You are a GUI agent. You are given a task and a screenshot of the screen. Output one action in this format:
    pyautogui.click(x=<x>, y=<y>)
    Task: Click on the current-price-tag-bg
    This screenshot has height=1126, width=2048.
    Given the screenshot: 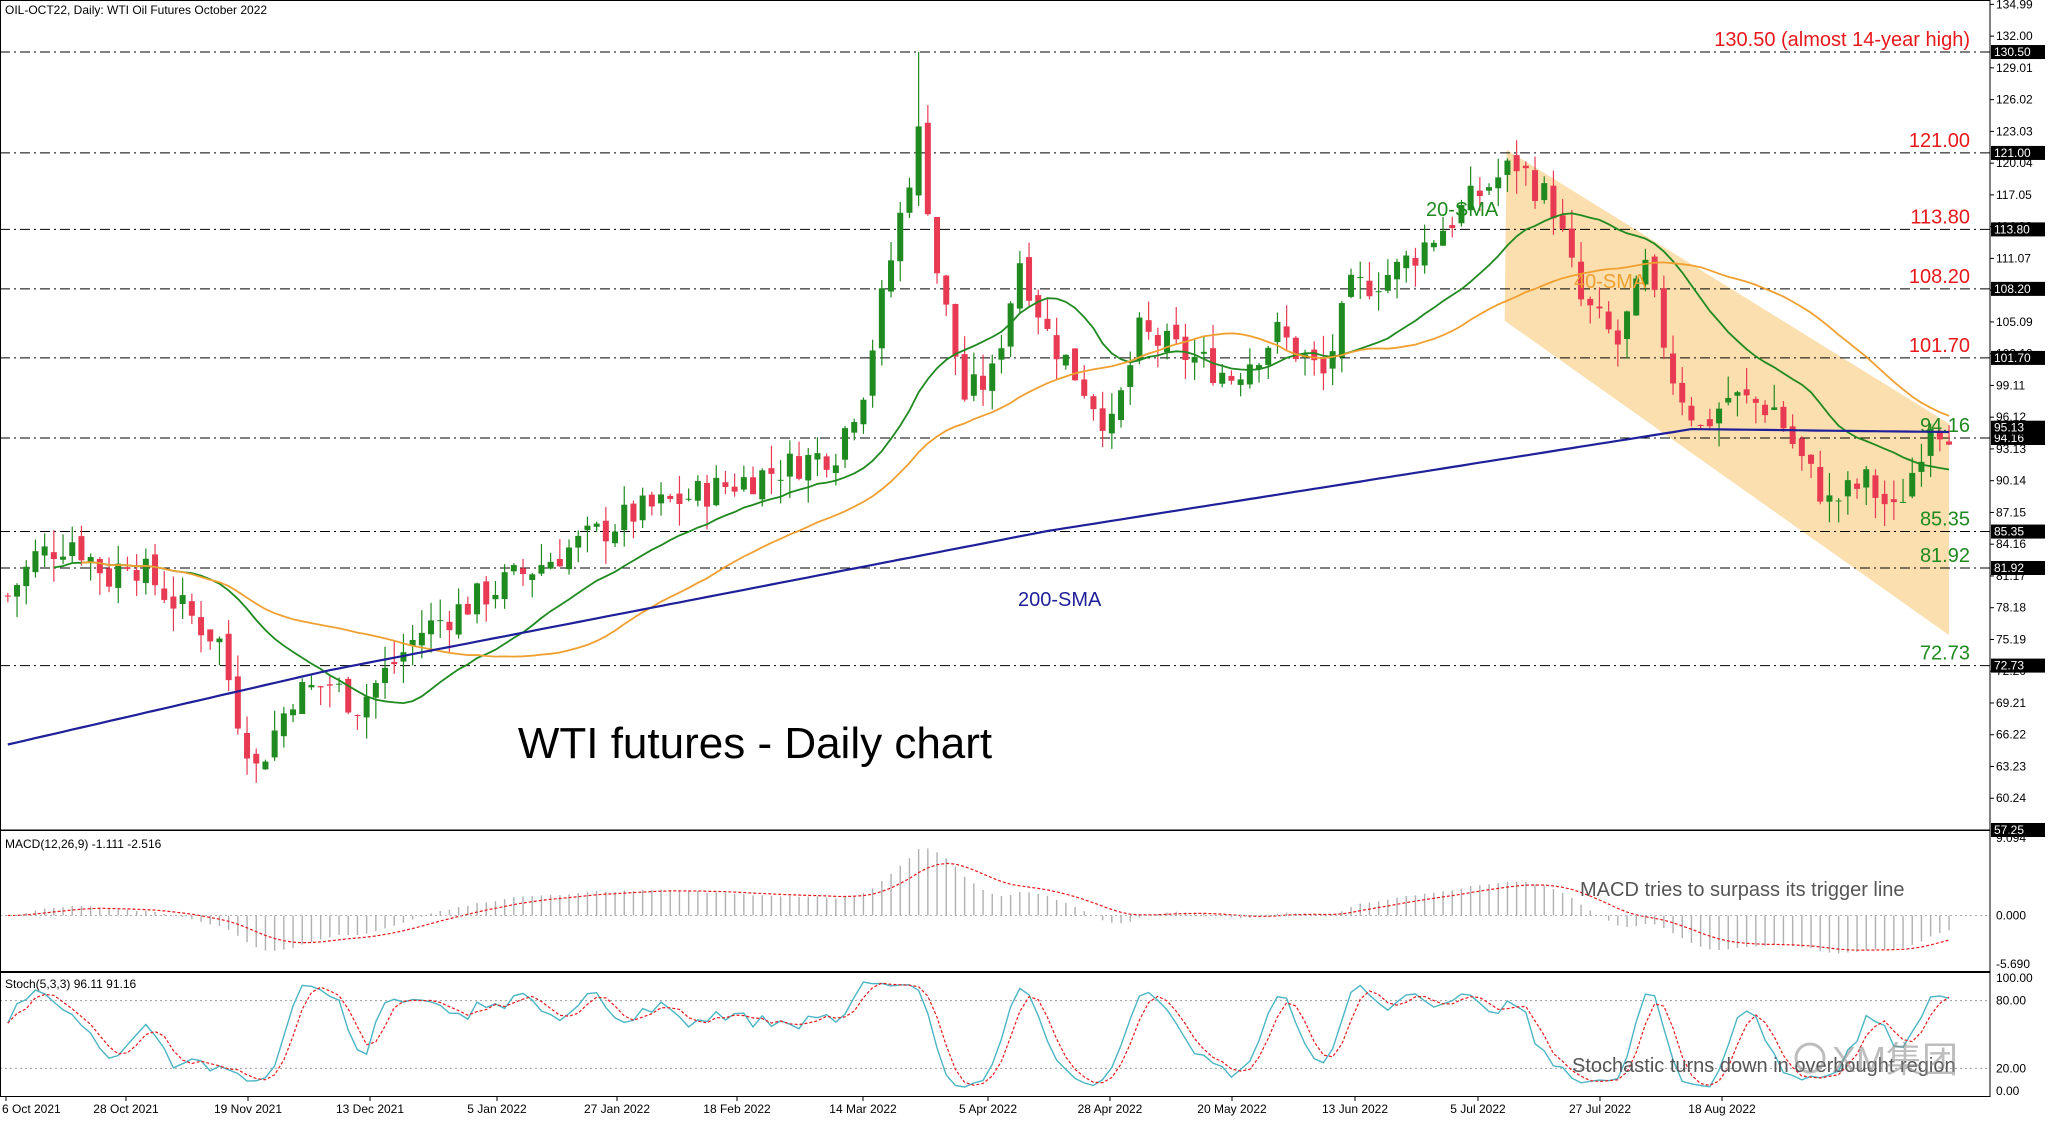 What is the action you would take?
    pyautogui.click(x=2018, y=427)
    